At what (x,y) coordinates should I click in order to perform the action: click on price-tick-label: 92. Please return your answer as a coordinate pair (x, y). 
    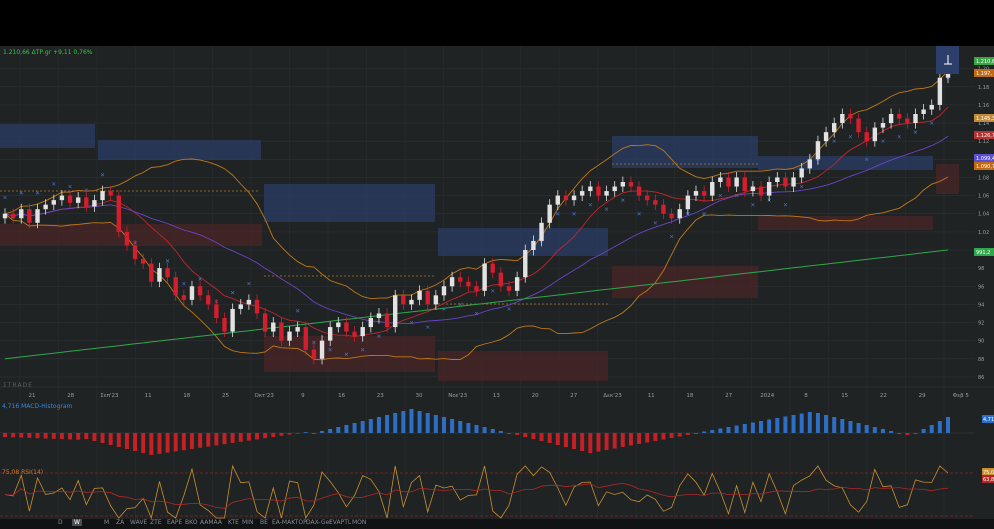
    Looking at the image, I should click on (981, 324).